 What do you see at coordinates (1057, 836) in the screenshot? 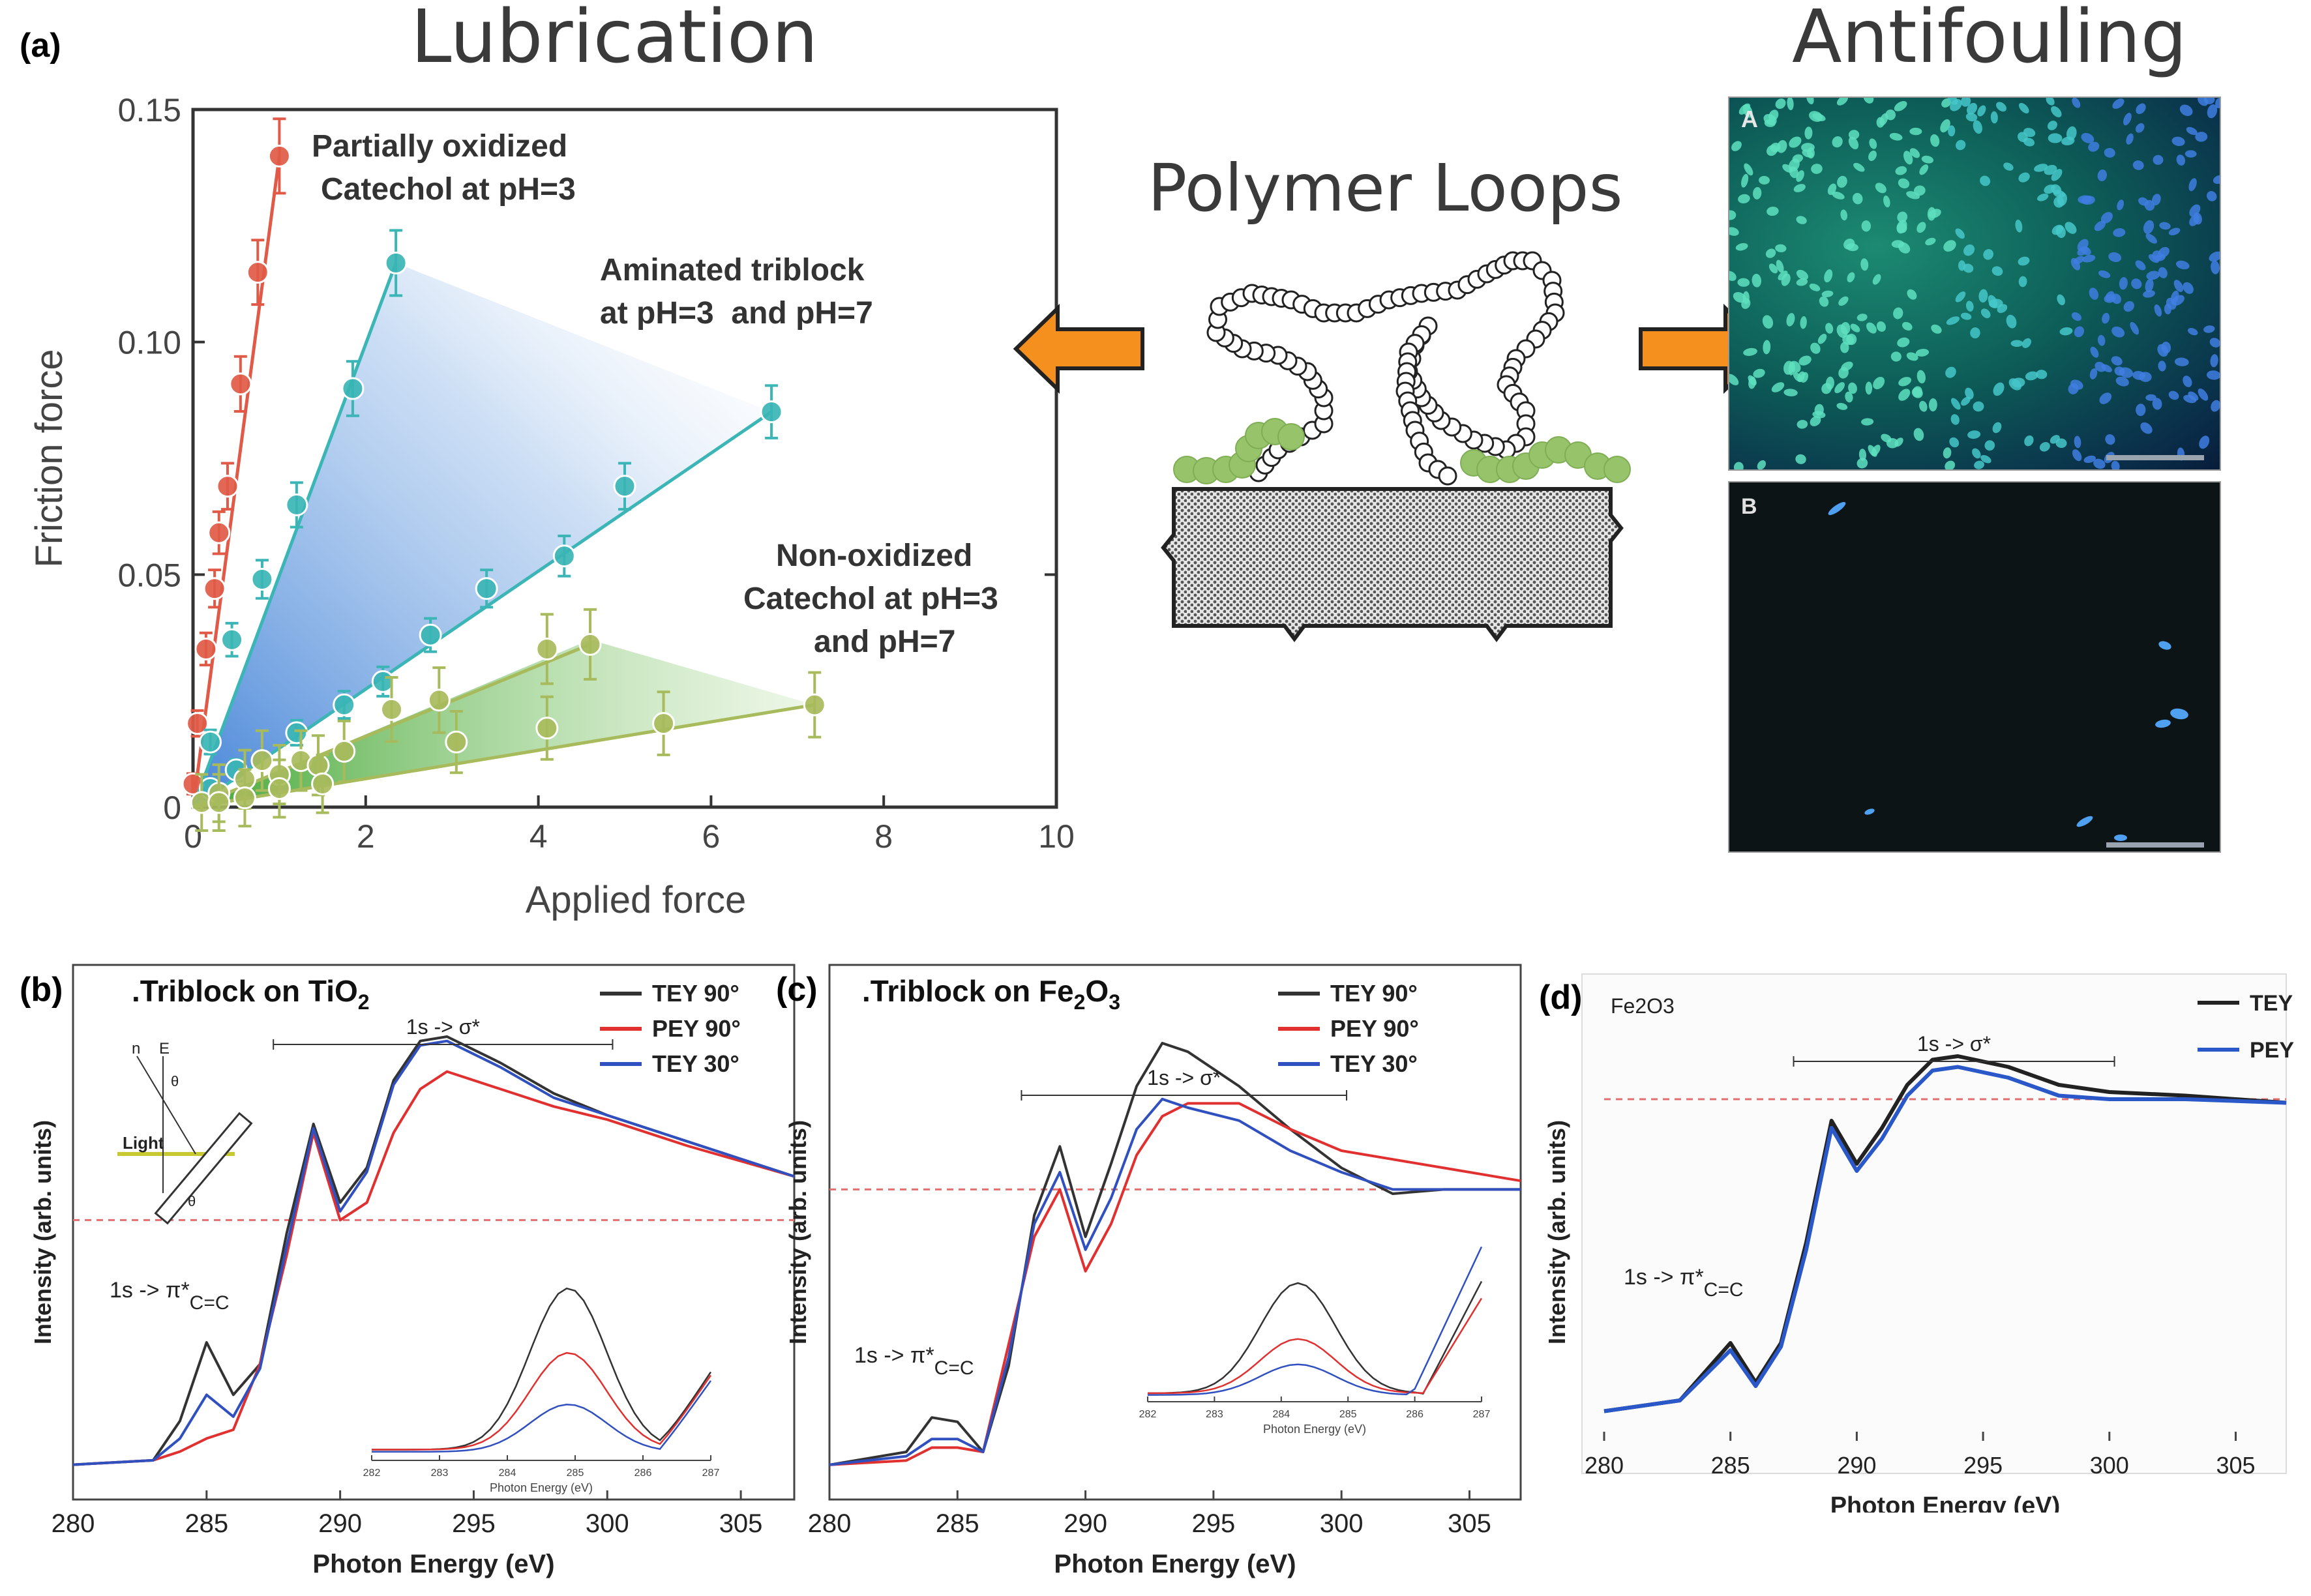
I see `x-tick-label: 10` at bounding box center [1057, 836].